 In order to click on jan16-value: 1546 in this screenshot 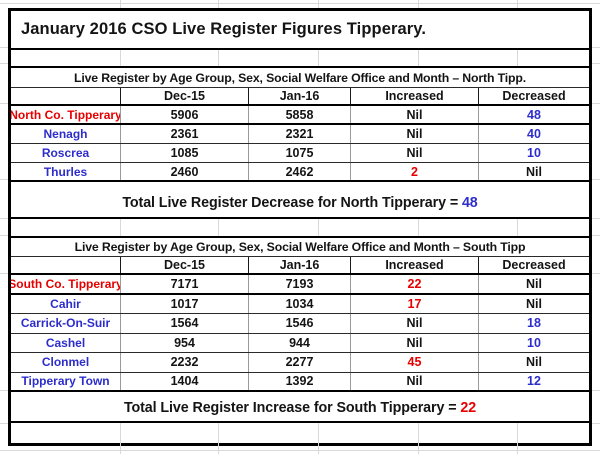, I will do `click(300, 323)`.